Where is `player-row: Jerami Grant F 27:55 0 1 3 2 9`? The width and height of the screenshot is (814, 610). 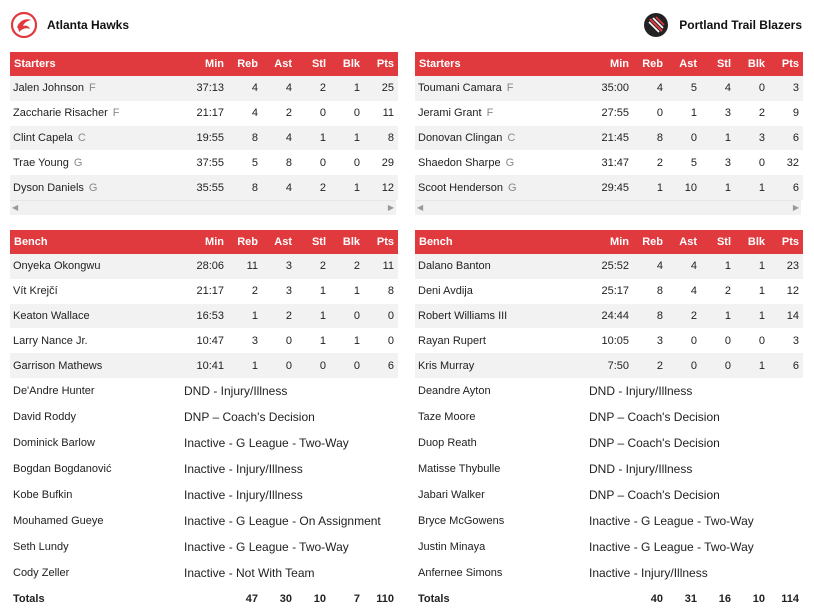
player-row: Jerami Grant F 27:55 0 1 3 2 9 is located at coordinates (609, 113).